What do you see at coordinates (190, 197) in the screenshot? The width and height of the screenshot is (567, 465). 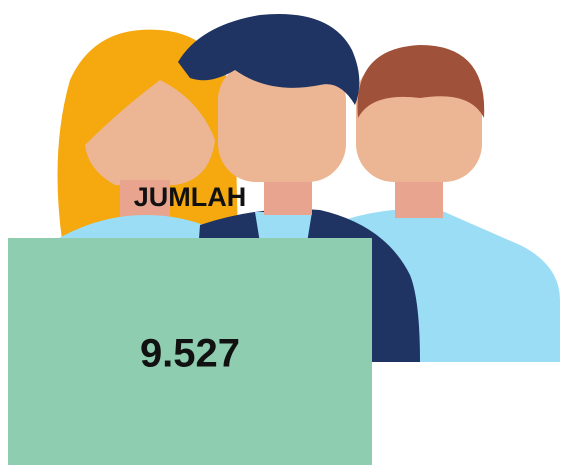 I see `total-label: JUMLAH` at bounding box center [190, 197].